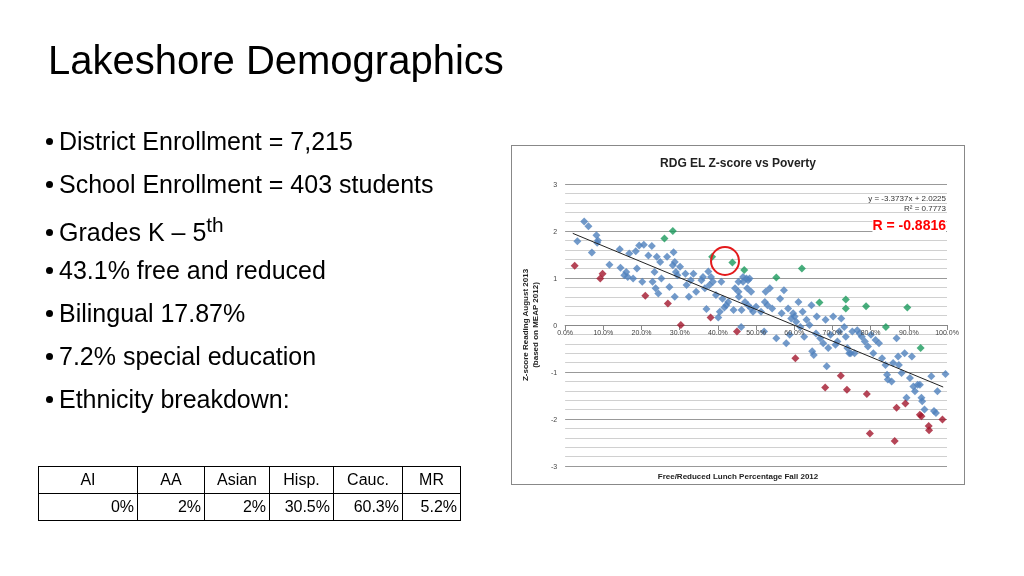 This screenshot has width=1024, height=576. I want to click on y-axis-title: Z-score Reading August 2013 (based on MEAP 2012), so click(530, 325).